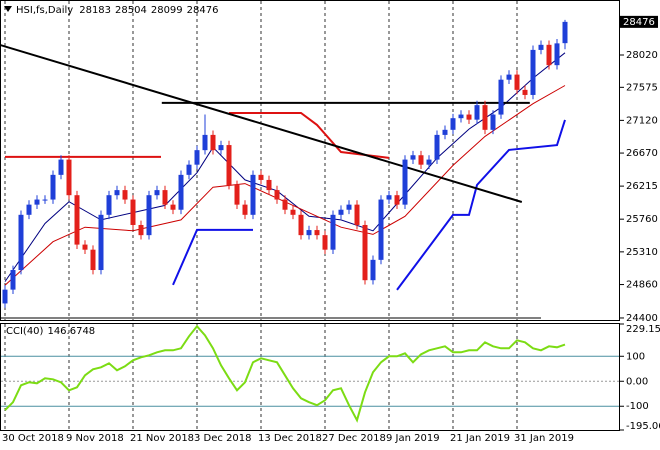  Describe the element at coordinates (639, 21) in the screenshot. I see `price-marker` at that location.